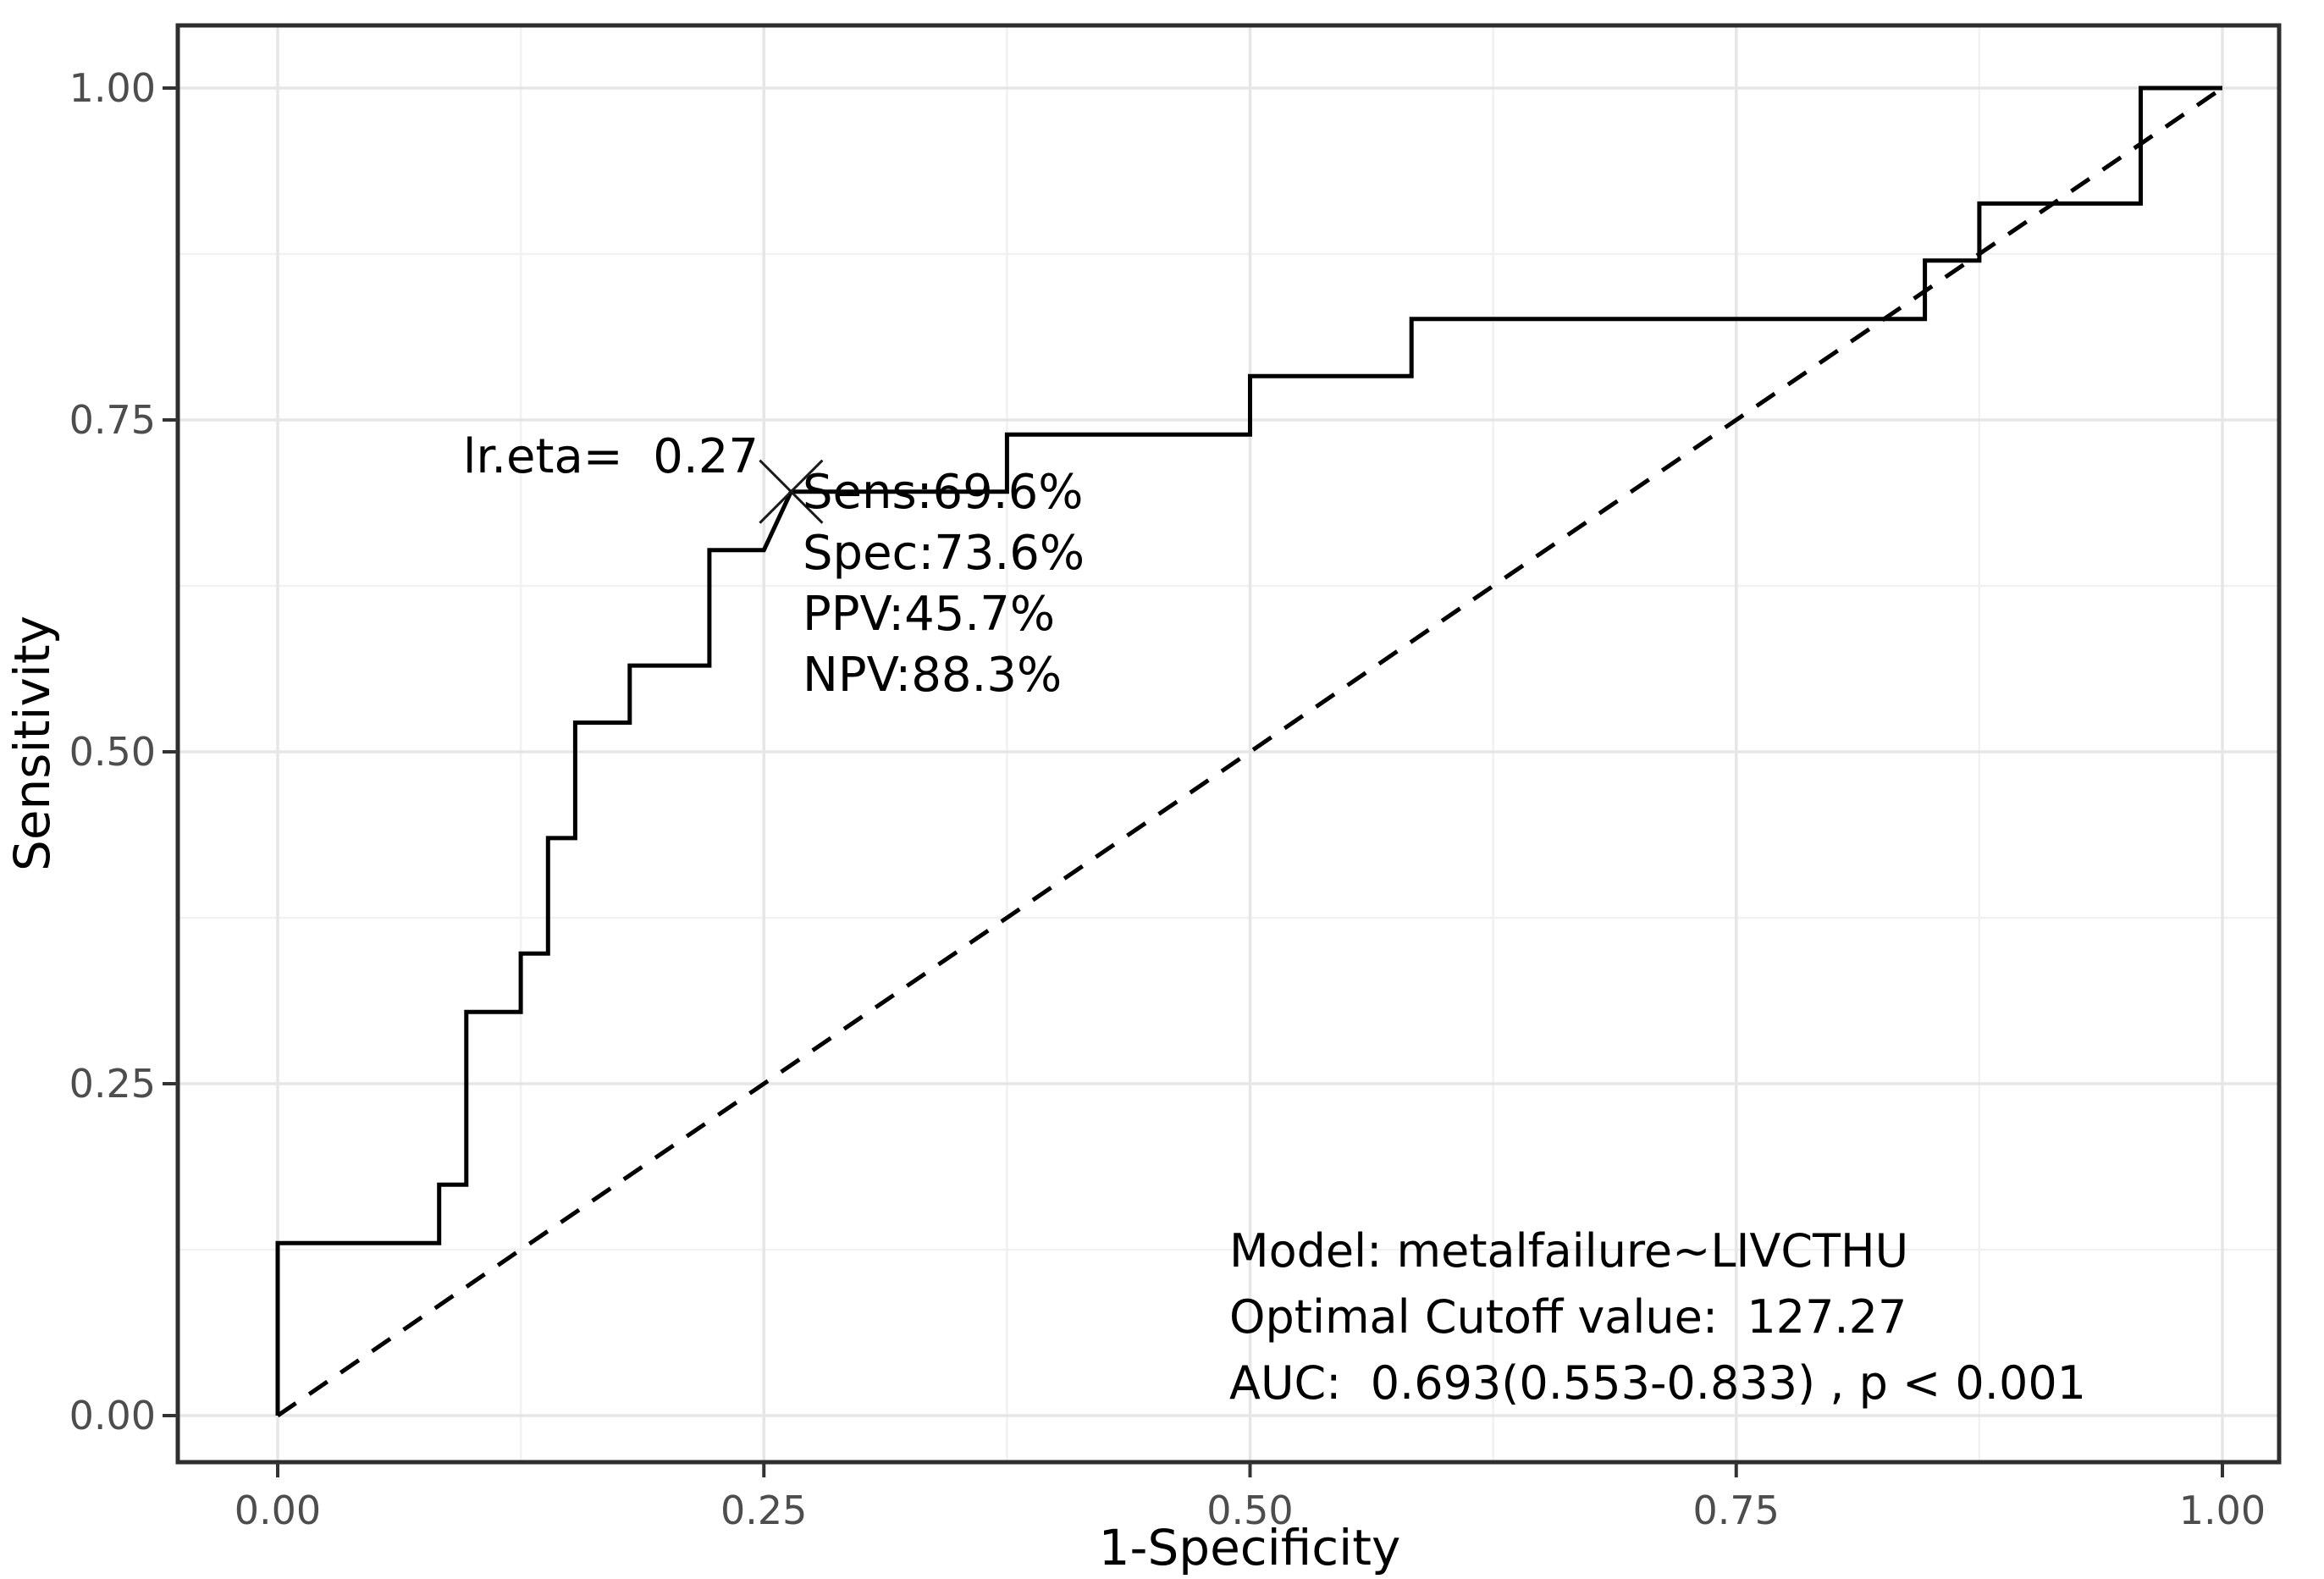  I want to click on x-tick-label: 0.00, so click(278, 1511).